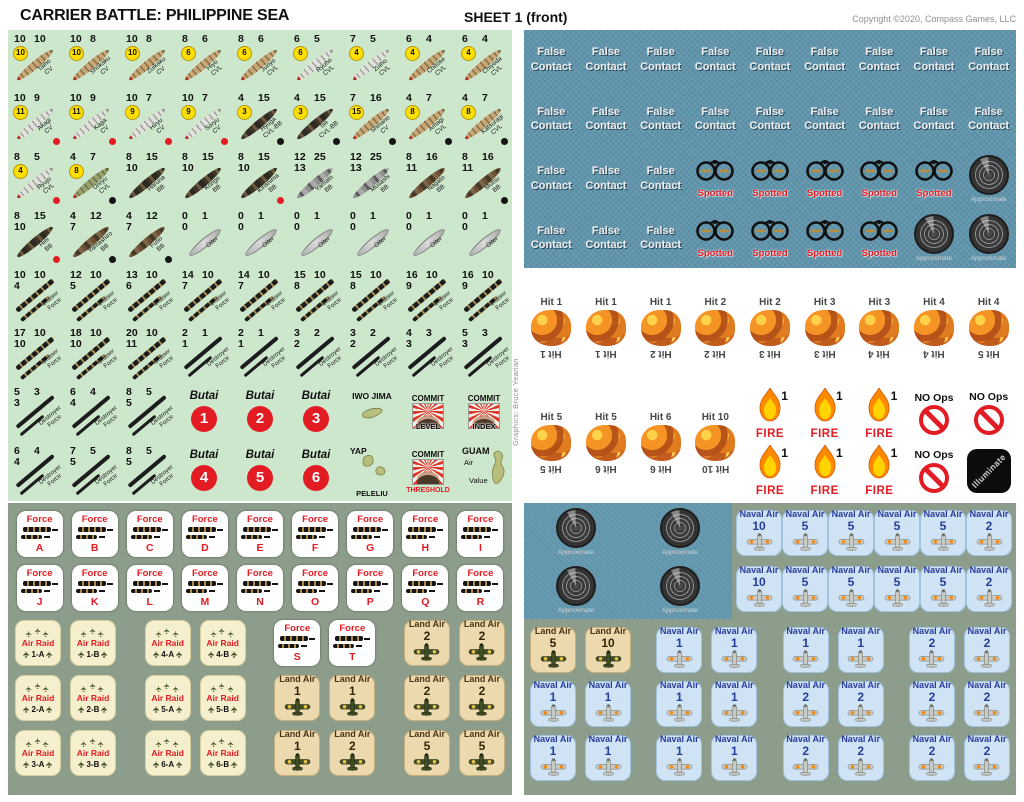 This screenshot has height=802, width=1024. What do you see at coordinates (484, 118) in the screenshot?
I see `ship-counter-katsuragi: 4 7 8 Katsuragi CVL` at bounding box center [484, 118].